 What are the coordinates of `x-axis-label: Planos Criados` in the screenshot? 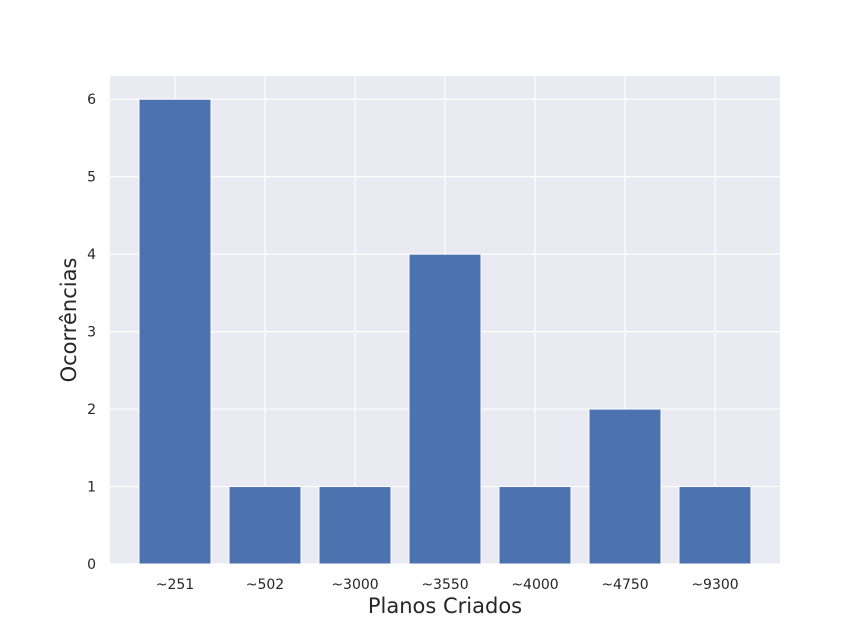 It's located at (445, 606).